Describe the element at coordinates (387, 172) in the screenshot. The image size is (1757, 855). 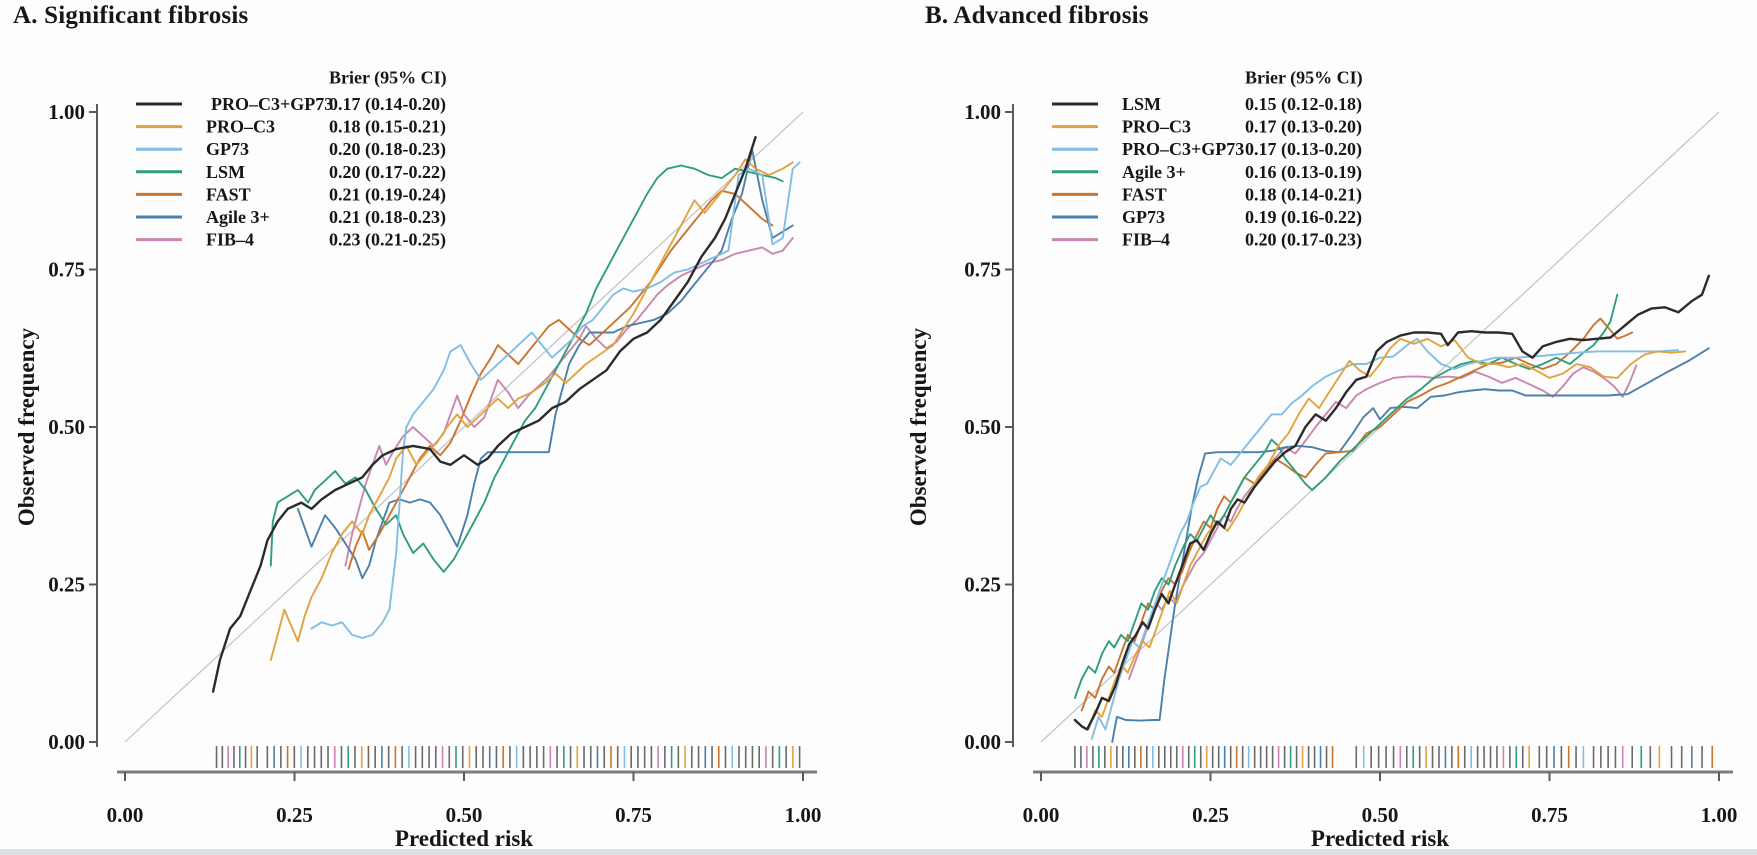
I see `legend-brier-value: 0.20 (0.17-0.22)` at that location.